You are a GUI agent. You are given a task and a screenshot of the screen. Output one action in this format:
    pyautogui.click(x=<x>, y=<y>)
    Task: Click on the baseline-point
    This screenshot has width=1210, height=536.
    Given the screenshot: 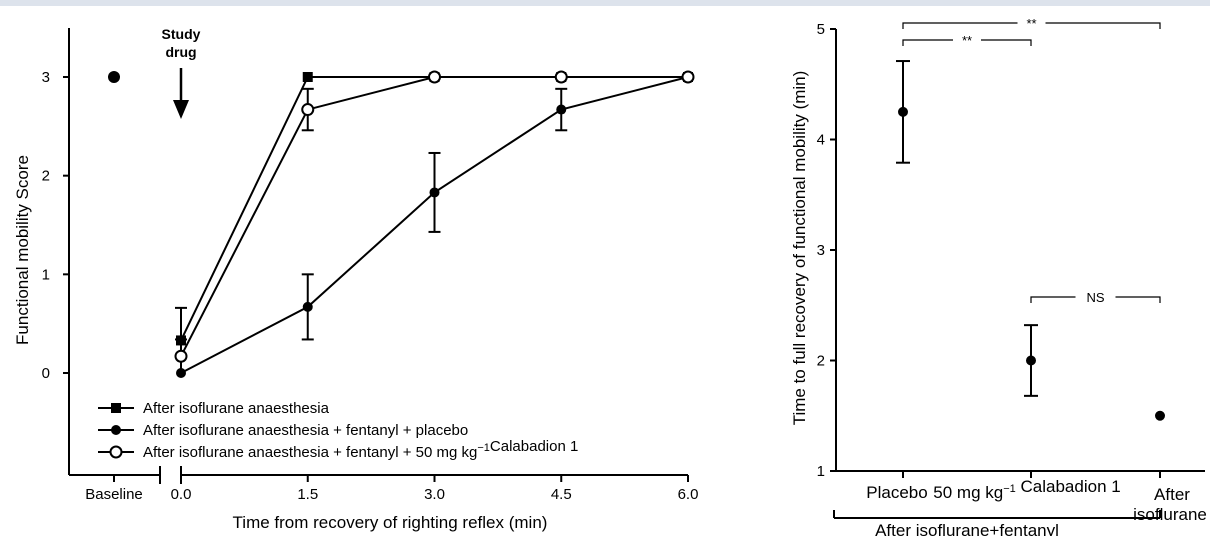 What is the action you would take?
    pyautogui.click(x=114, y=77)
    